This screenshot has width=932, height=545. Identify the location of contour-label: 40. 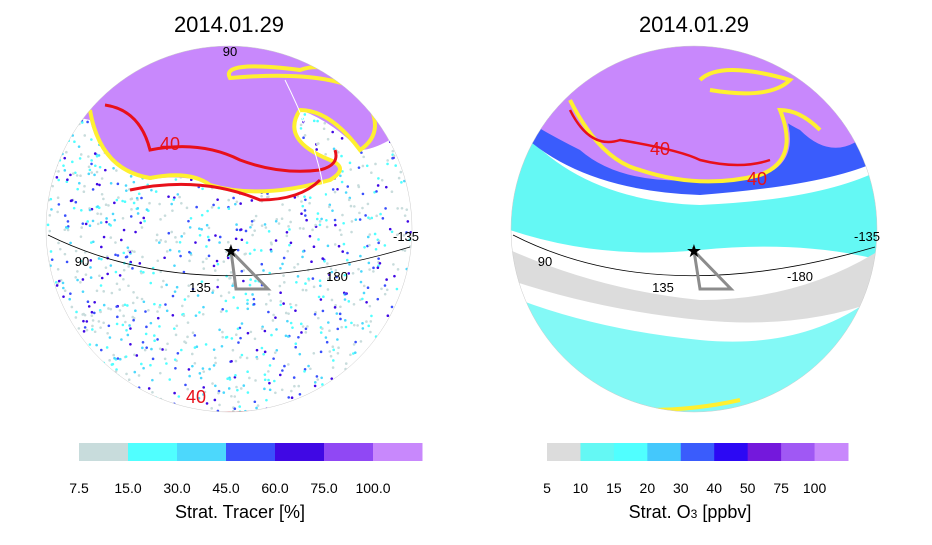
(170, 144).